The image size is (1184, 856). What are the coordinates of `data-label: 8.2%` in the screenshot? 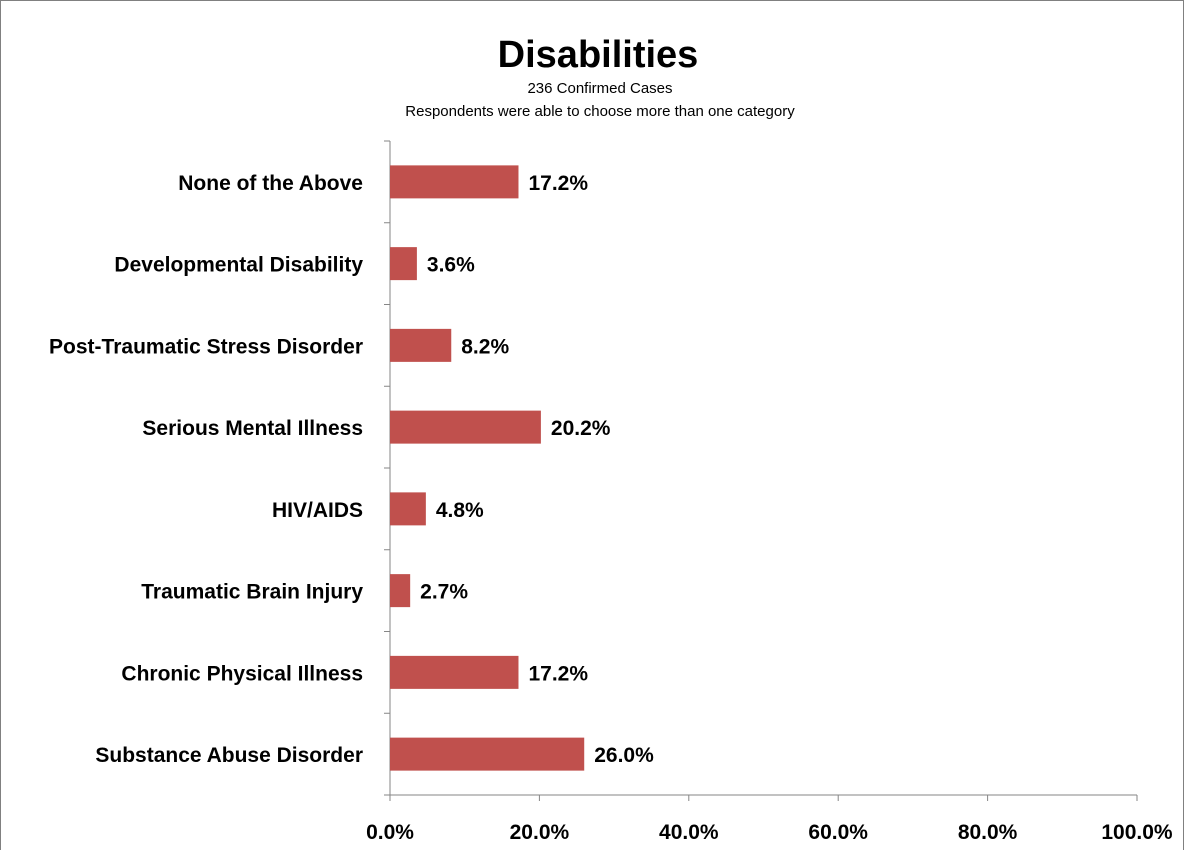 It's located at (485, 346).